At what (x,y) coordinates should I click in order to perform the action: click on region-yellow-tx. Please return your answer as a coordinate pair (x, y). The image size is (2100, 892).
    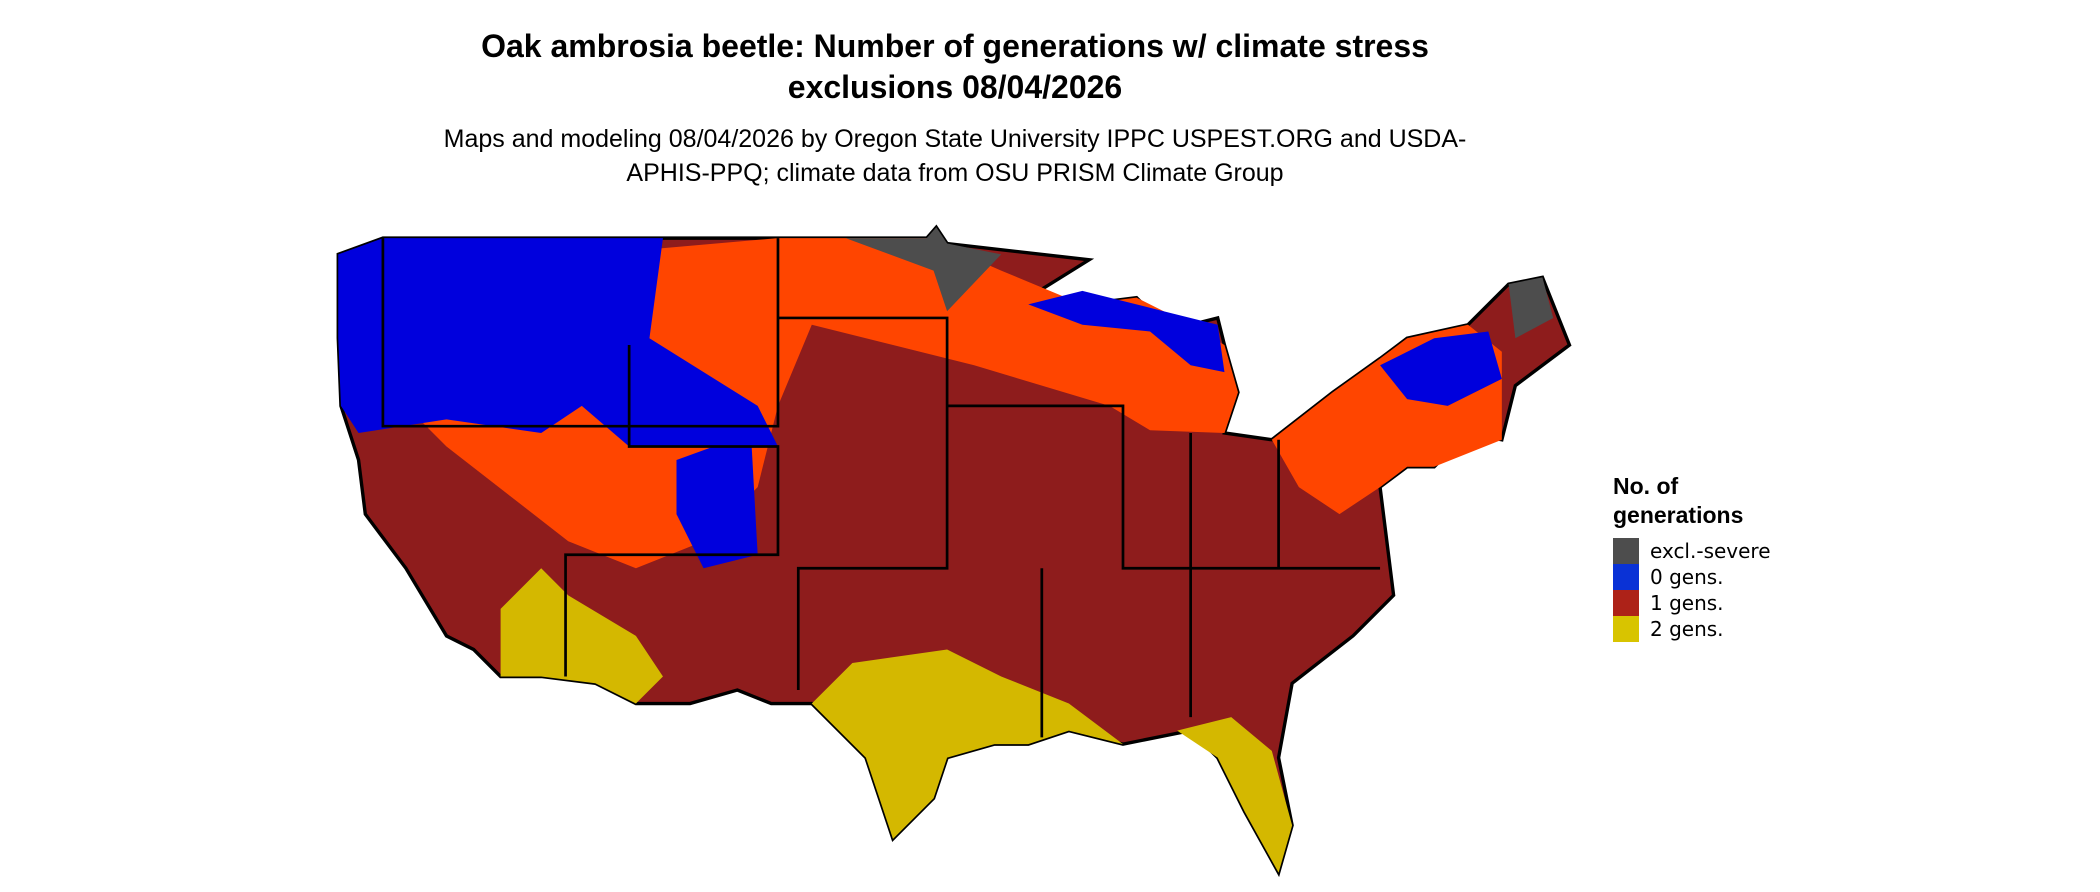
    Looking at the image, I should click on (967, 744).